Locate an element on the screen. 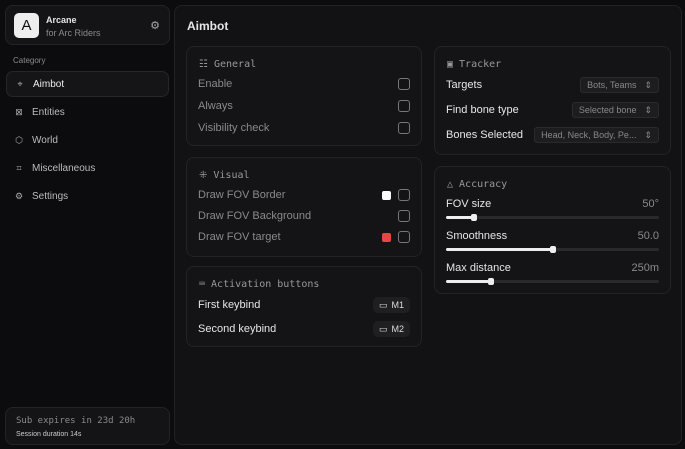  row-label: Bones Selected is located at coordinates (485, 135).